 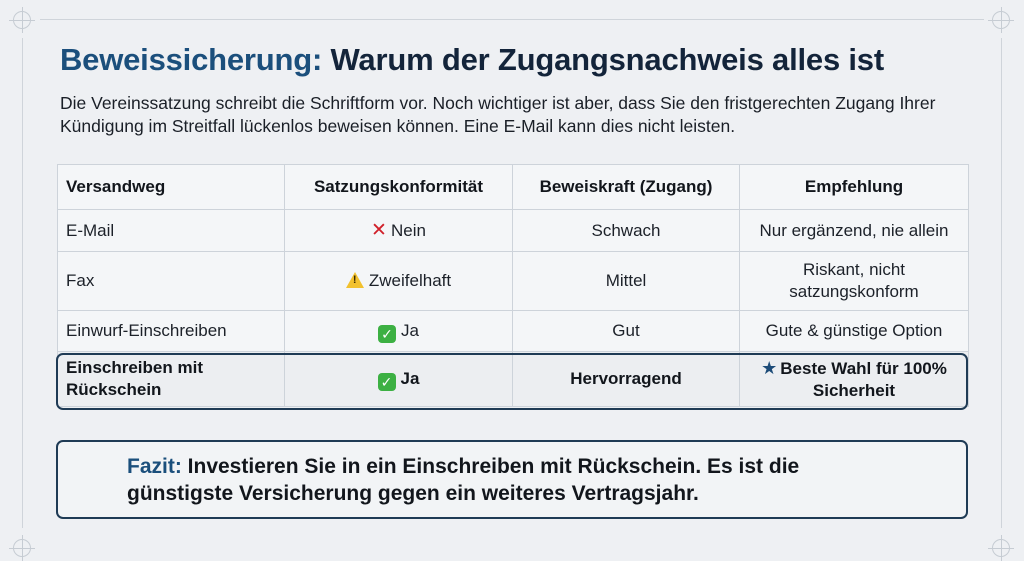 I want to click on cell-versandweg: Einwurf-Einschreiben, so click(x=171, y=331).